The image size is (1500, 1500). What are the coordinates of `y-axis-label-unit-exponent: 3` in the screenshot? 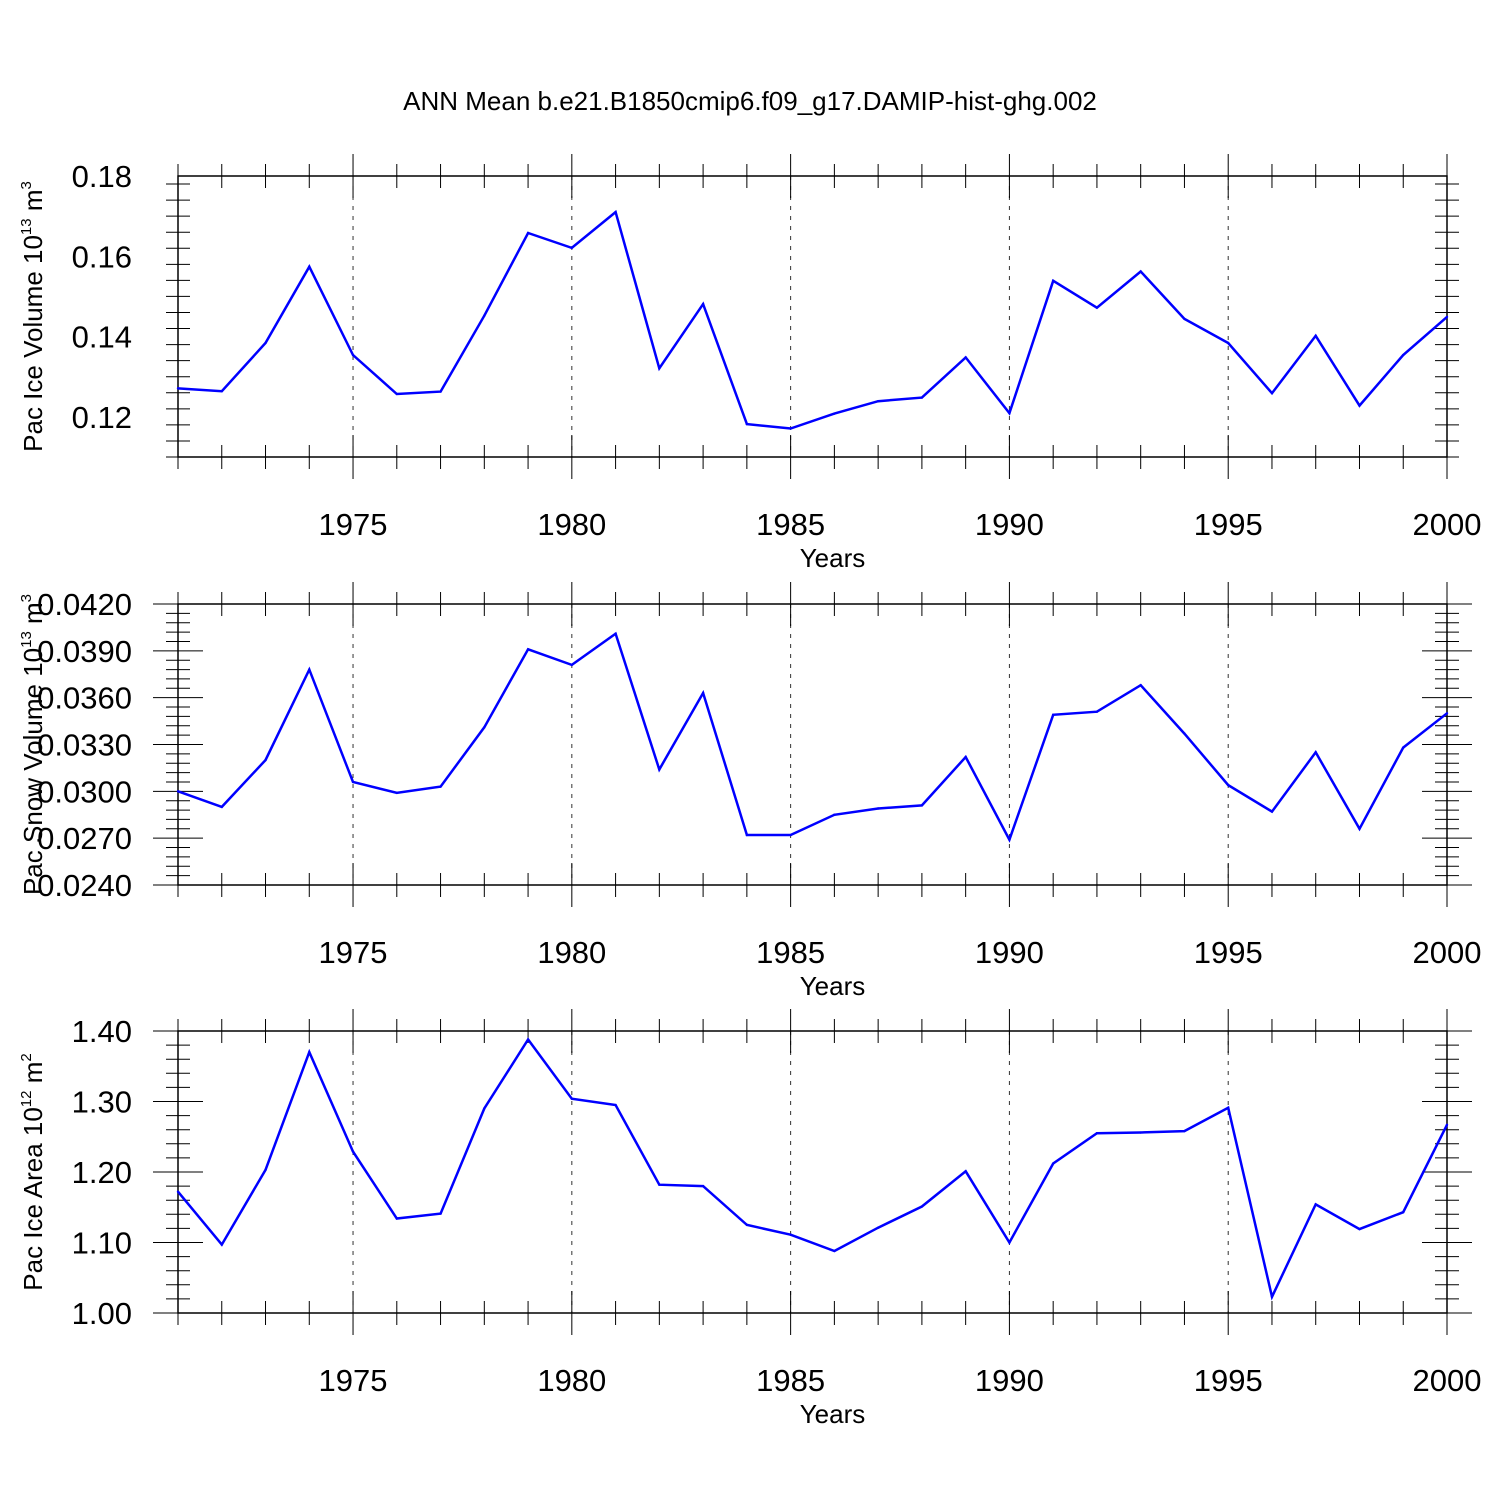 It's located at (26, 598).